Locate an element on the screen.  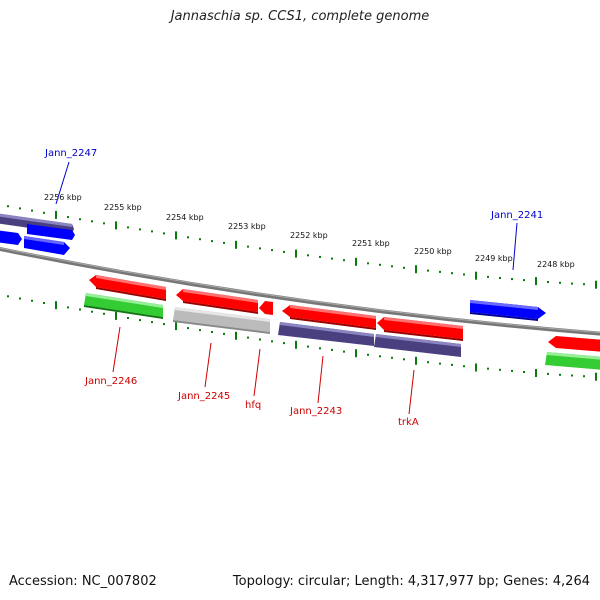
scale-label-2254: 2254 kbp is located at coordinates (185, 217).